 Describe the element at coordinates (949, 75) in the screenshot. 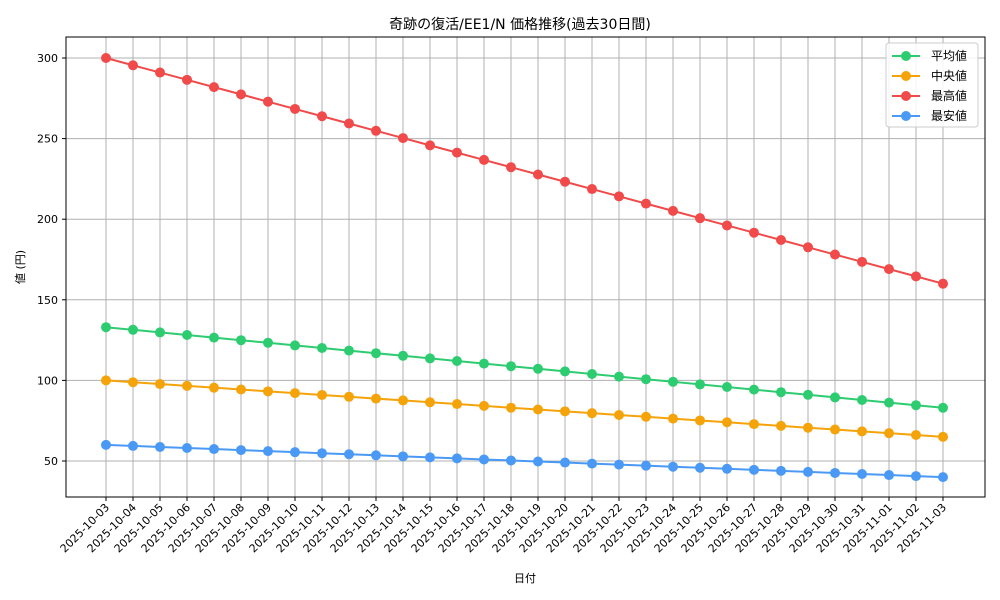

I see `legend-label: 中央値` at that location.